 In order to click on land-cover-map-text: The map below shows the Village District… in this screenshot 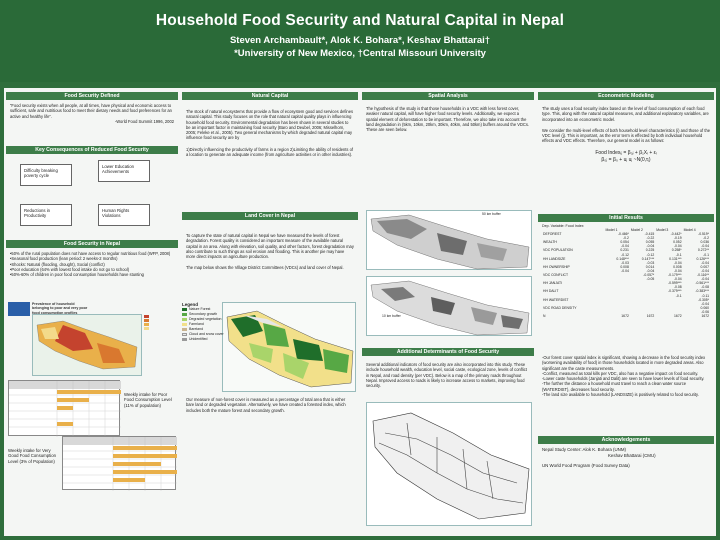, I will do `click(265, 268)`.